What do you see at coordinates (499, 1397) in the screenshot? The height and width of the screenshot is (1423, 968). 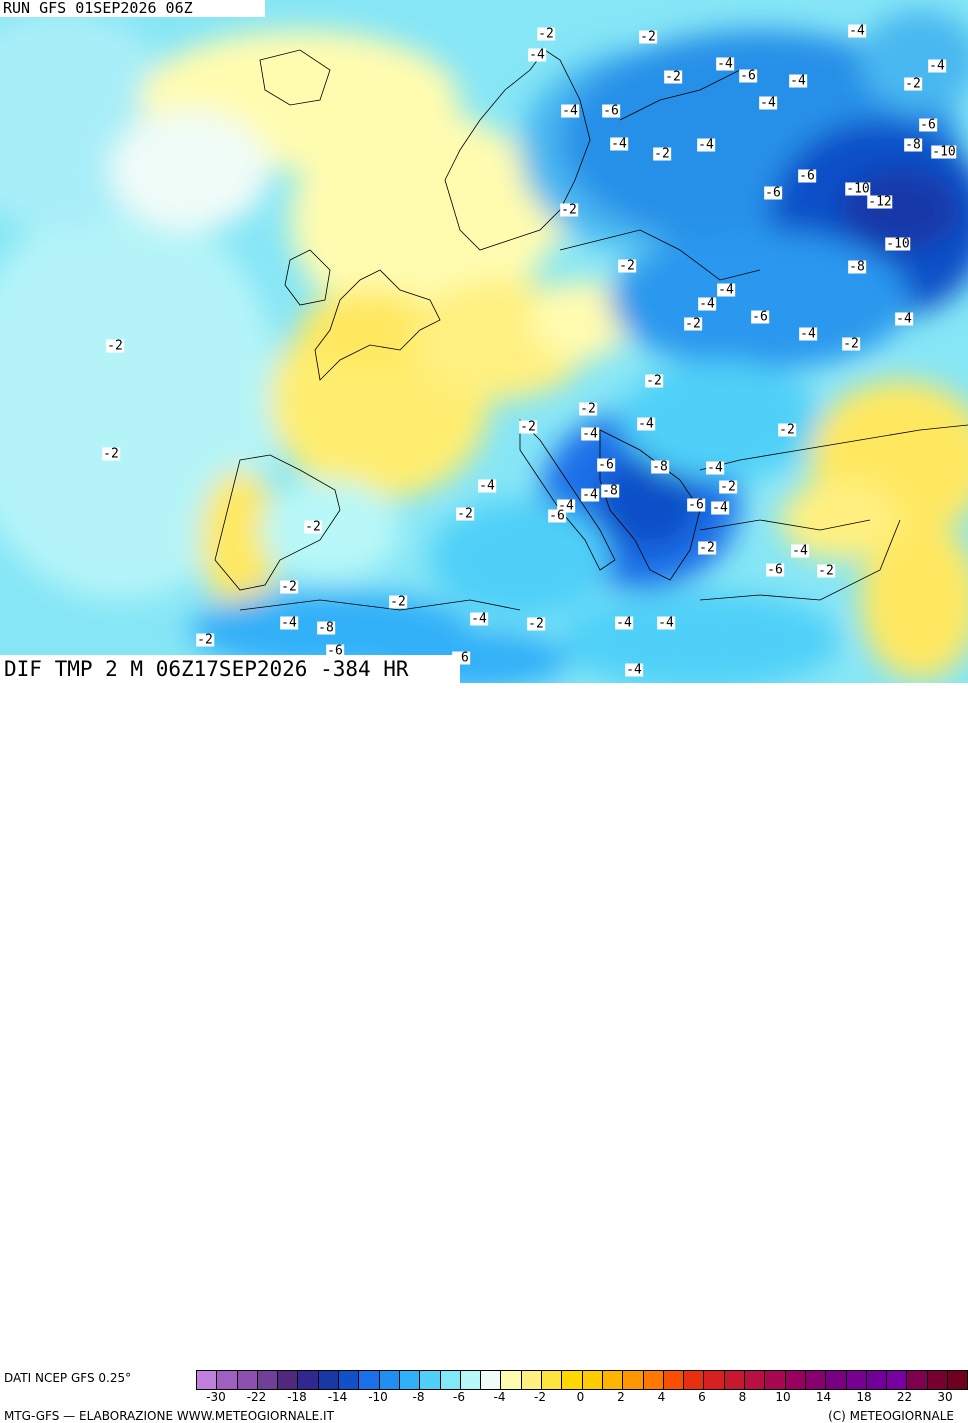 I see `color-scale-tick-label: -4` at bounding box center [499, 1397].